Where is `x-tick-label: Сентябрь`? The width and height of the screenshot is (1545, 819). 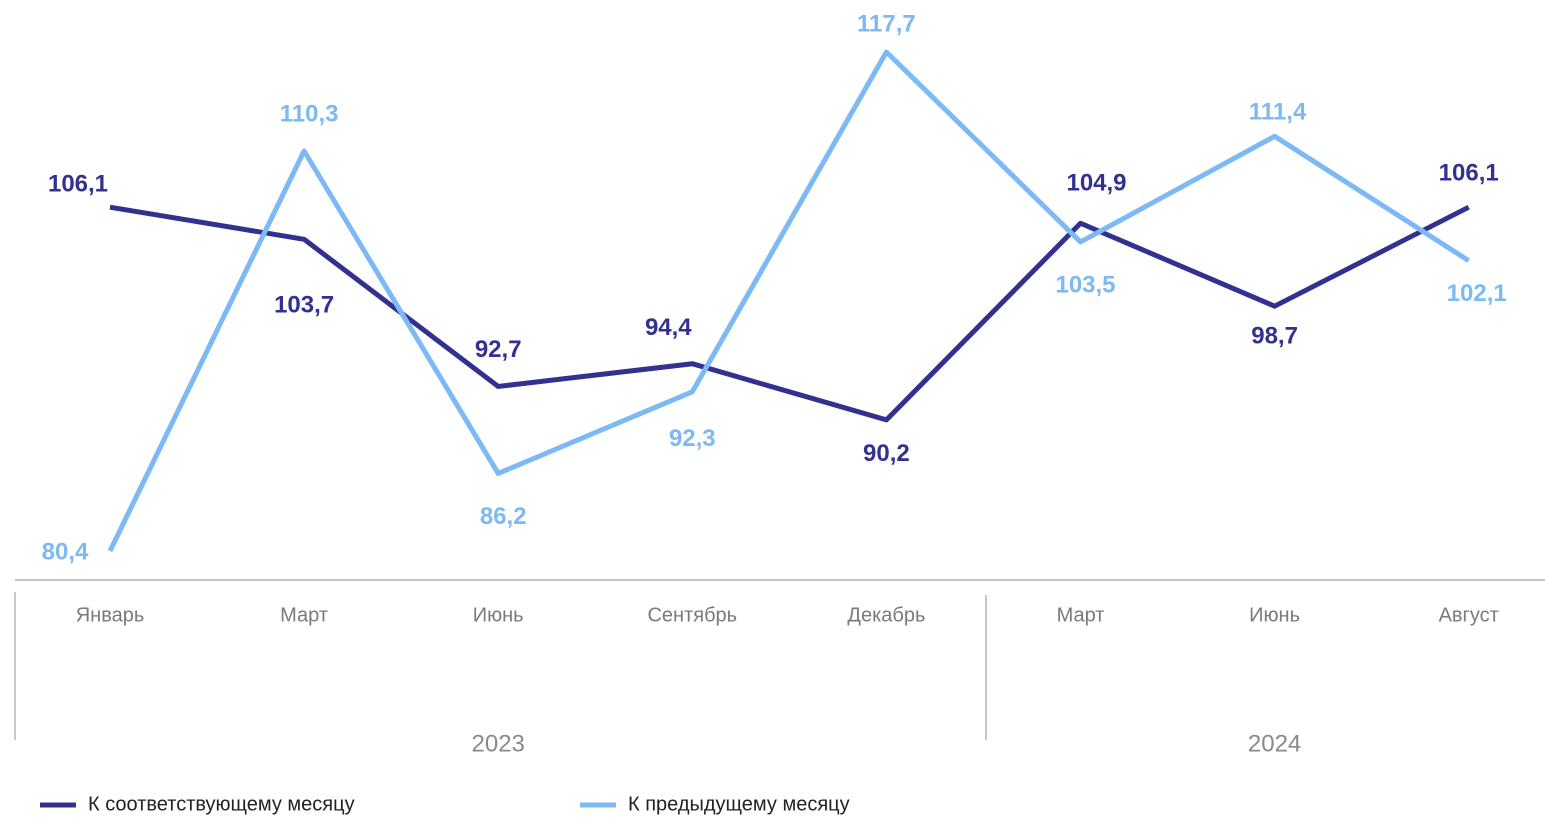
x-tick-label: Сентябрь is located at coordinates (692, 615).